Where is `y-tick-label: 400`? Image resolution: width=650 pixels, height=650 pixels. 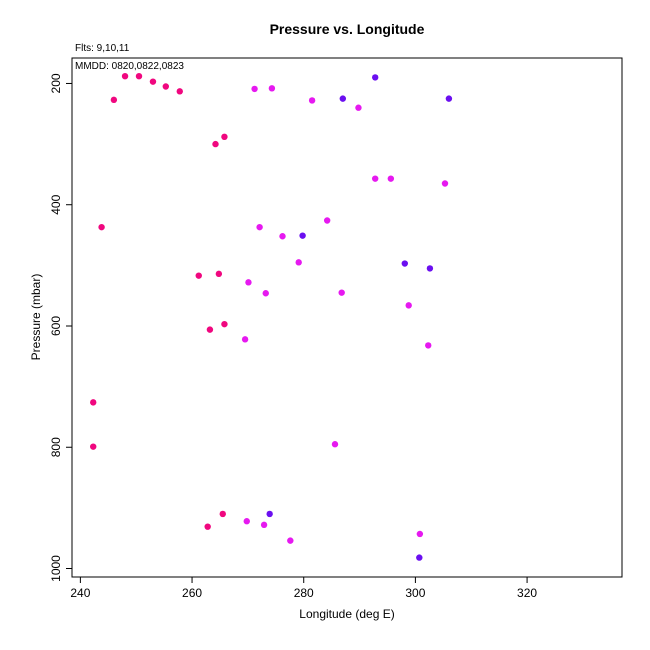
y-tick-label: 400 is located at coordinates (56, 204).